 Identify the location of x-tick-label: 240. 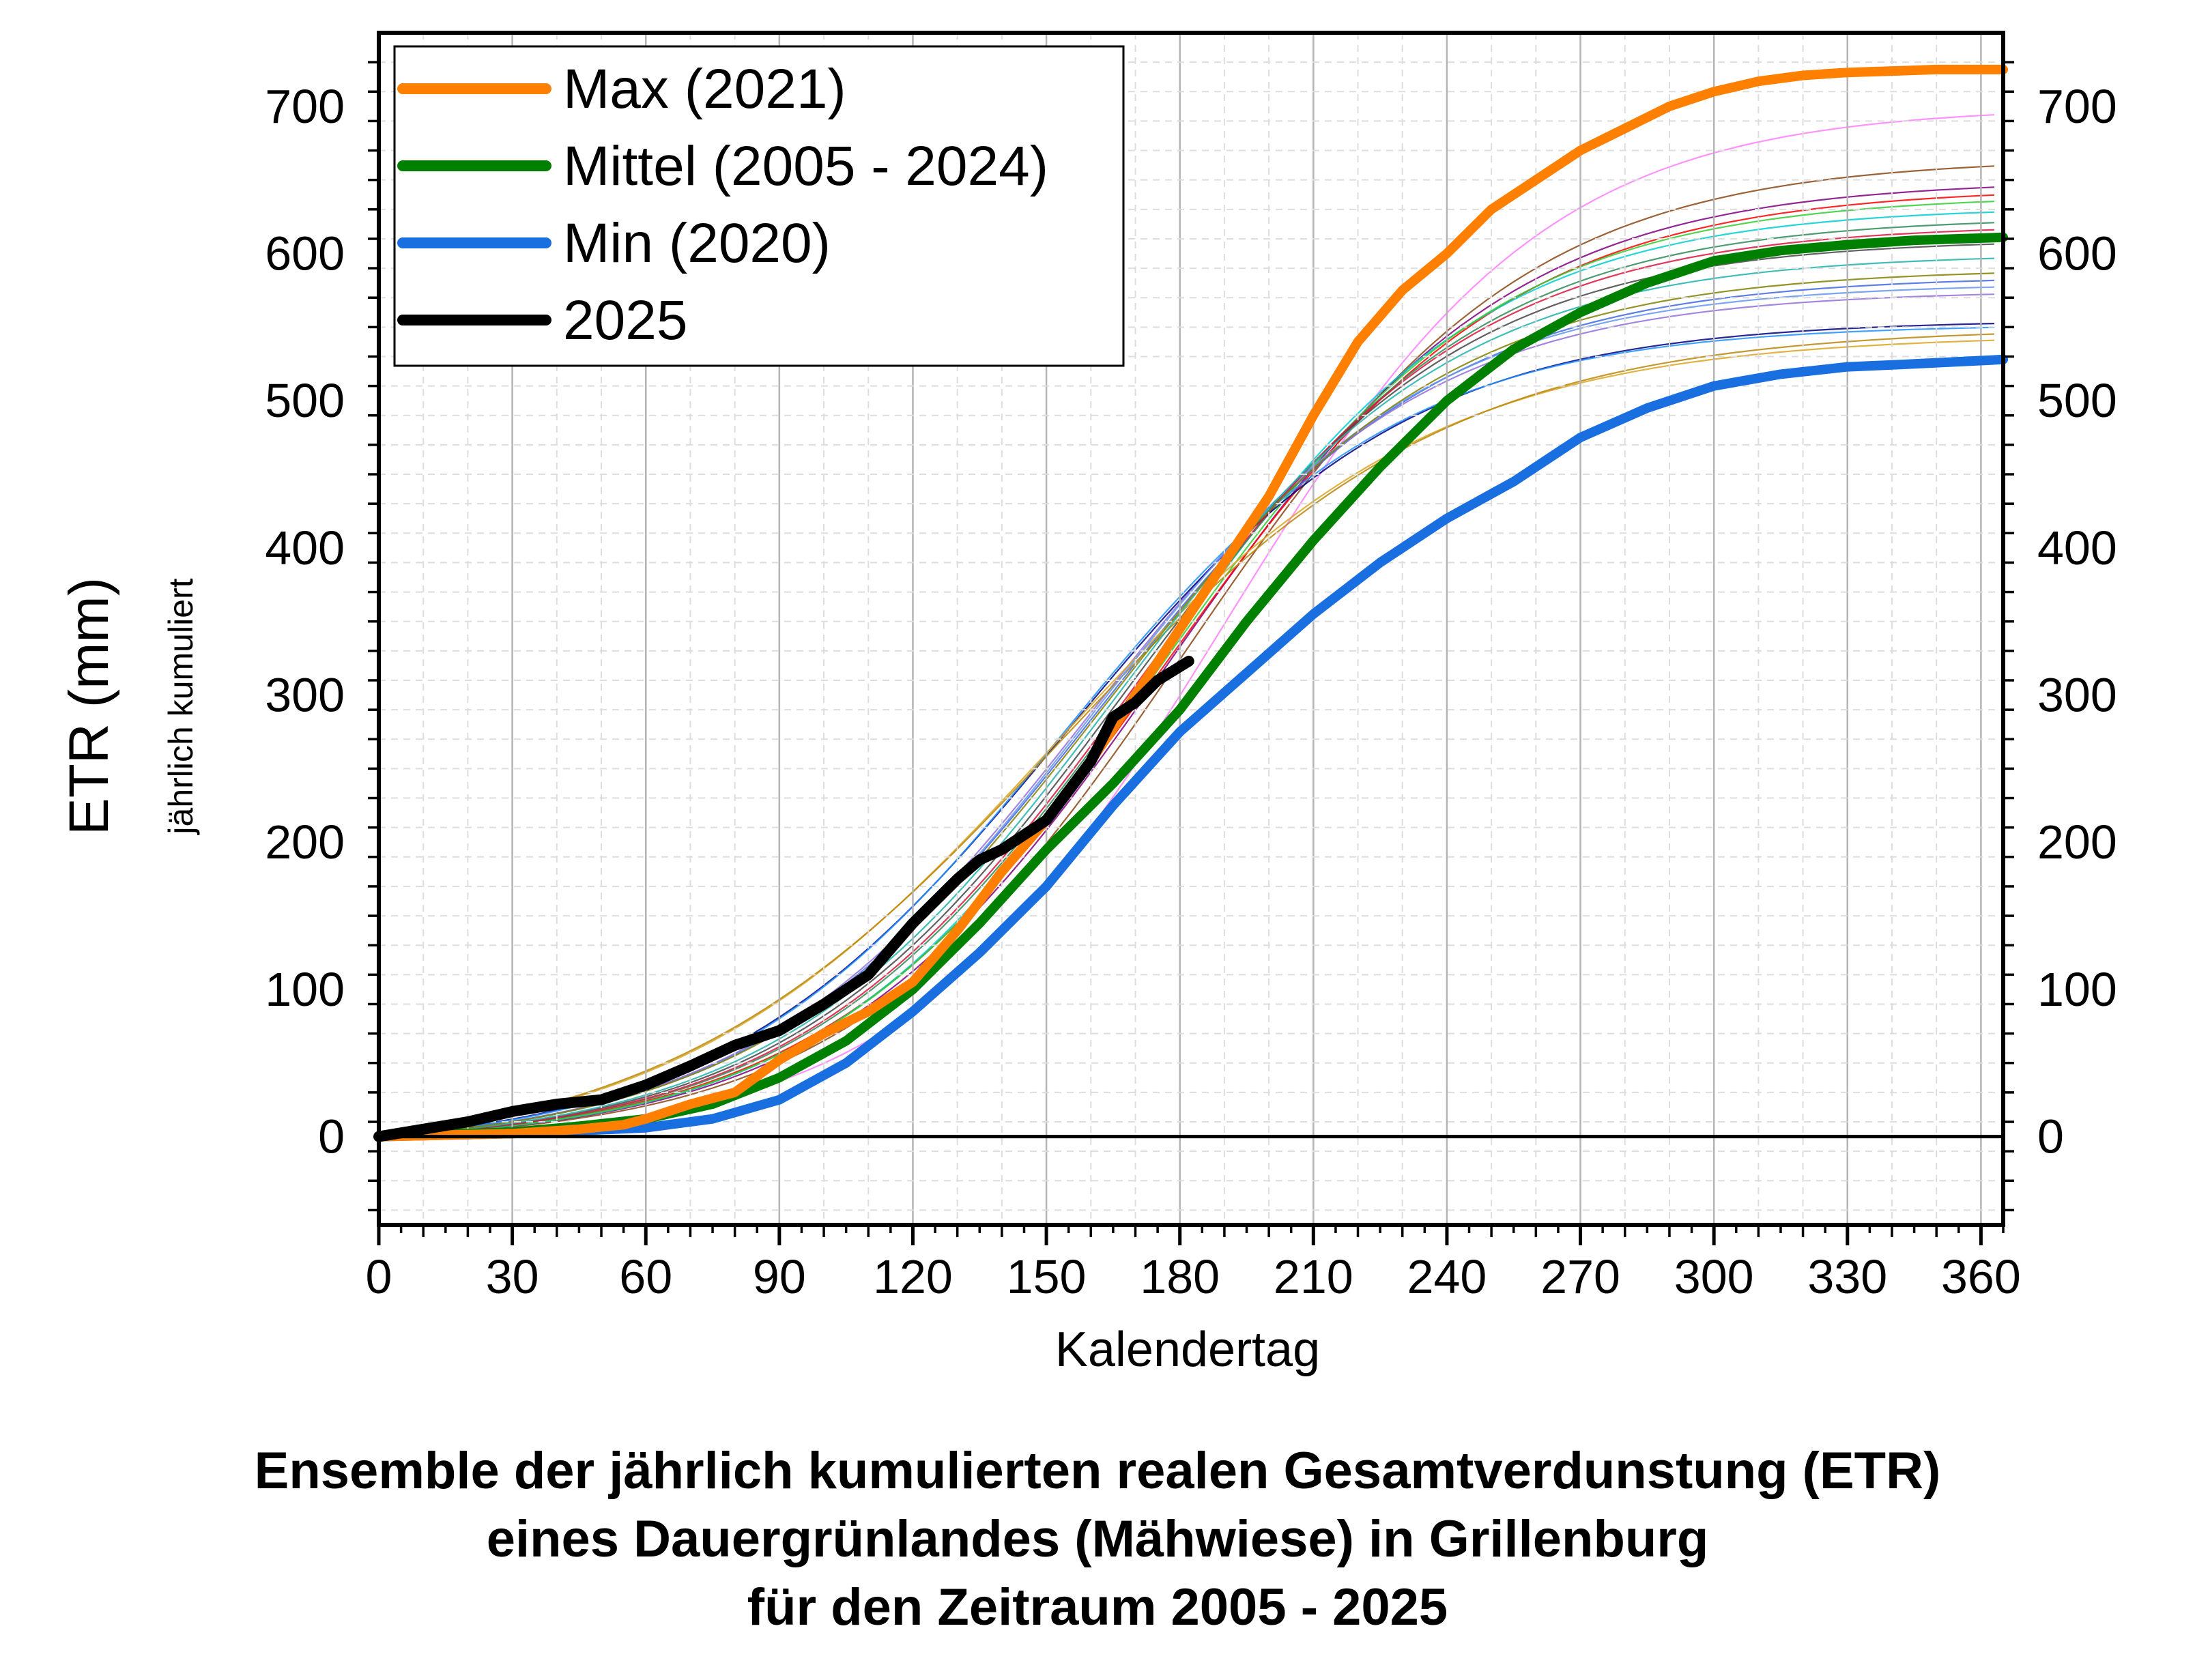
(1447, 1276).